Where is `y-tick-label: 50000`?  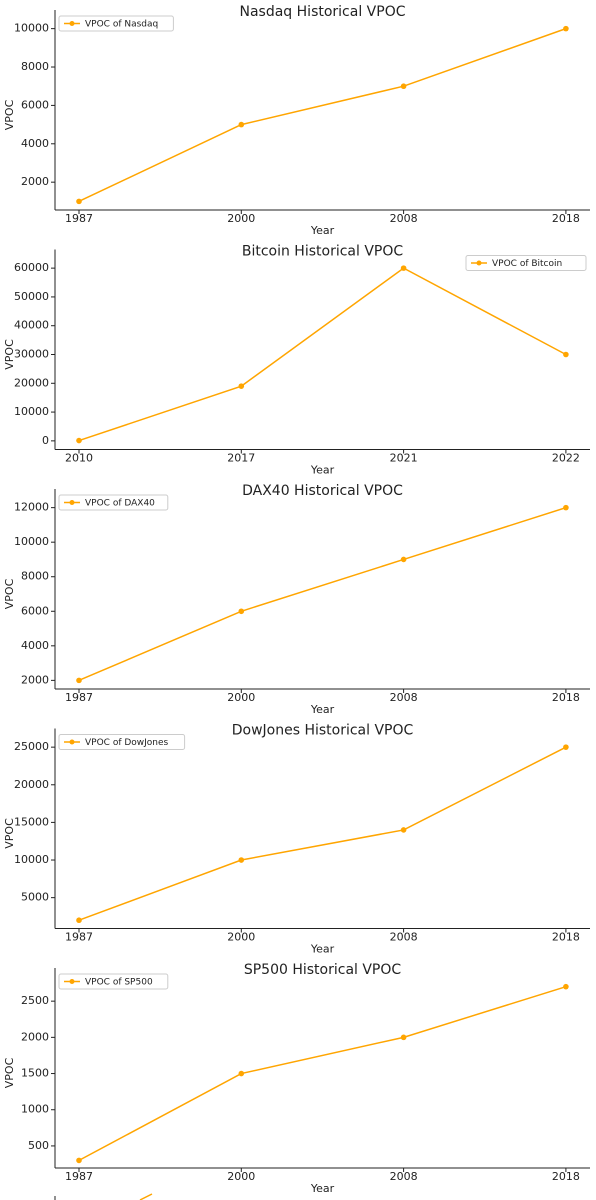 y-tick-label: 50000 is located at coordinates (31, 296).